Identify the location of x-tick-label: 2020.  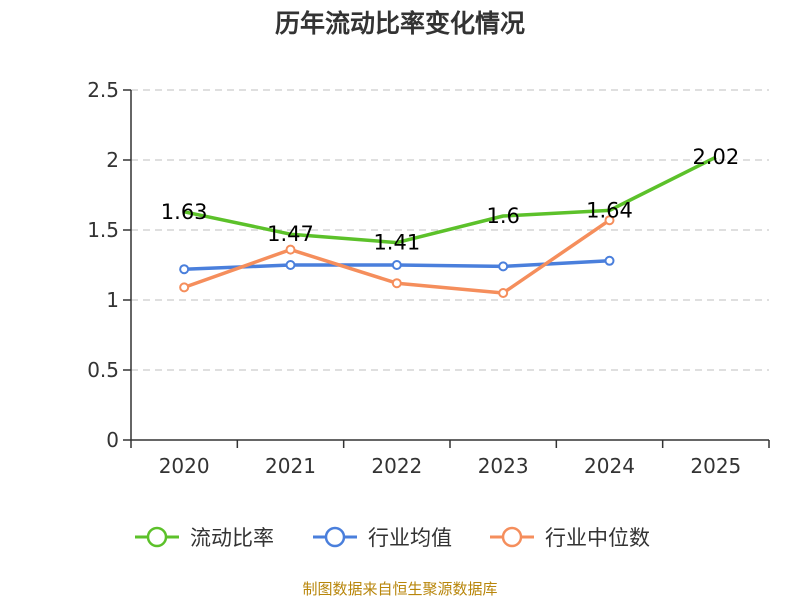
(184, 466).